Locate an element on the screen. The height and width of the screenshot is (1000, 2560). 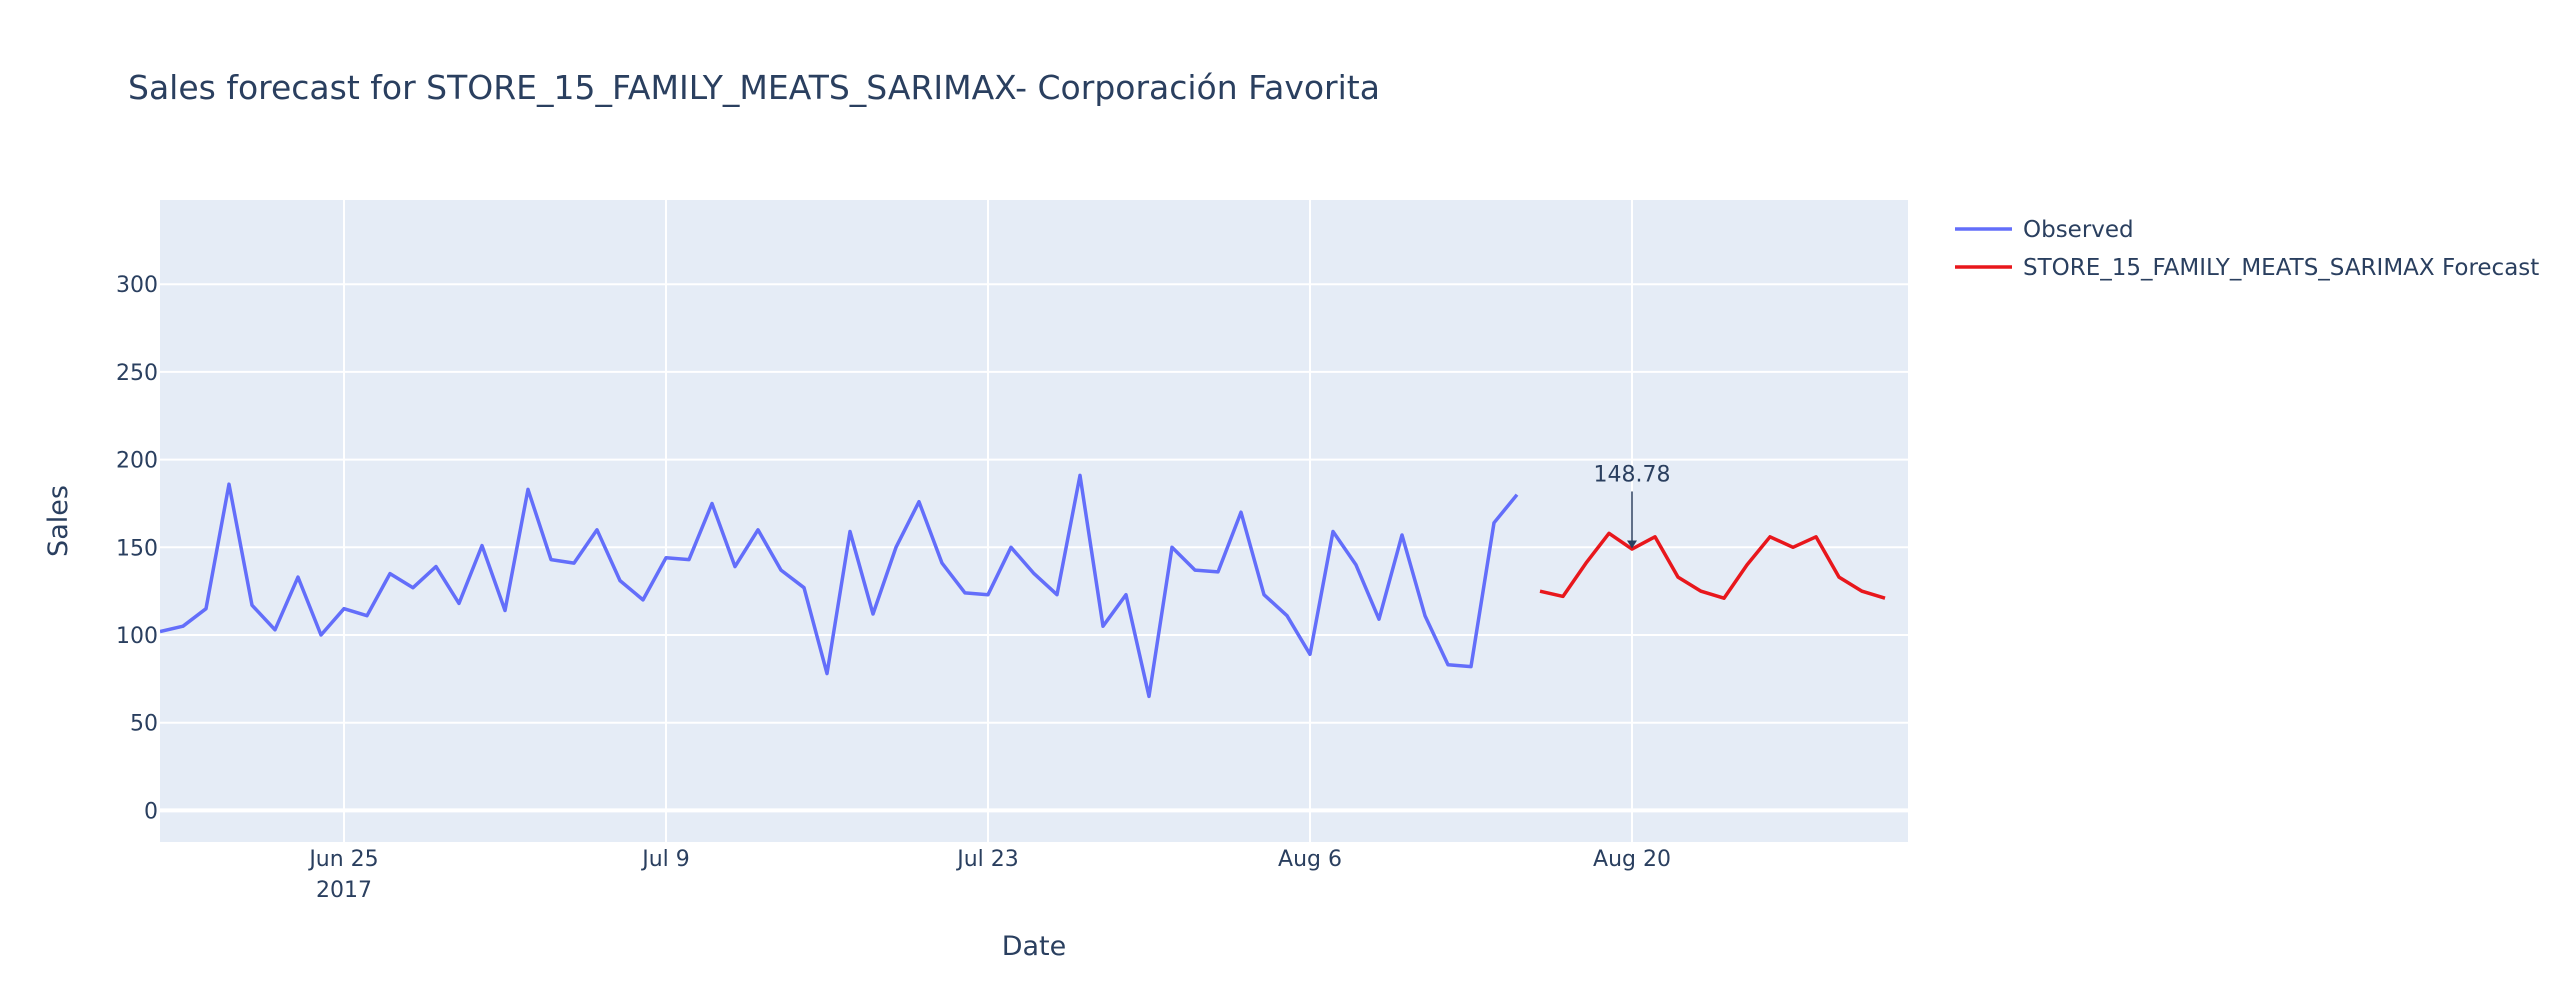
y-tick-label: 300 is located at coordinates (137, 285).